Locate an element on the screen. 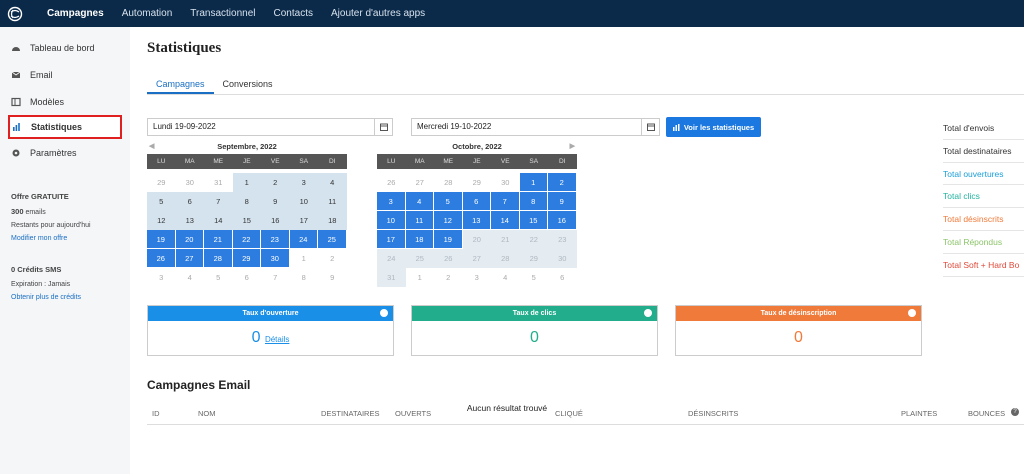  sidebar-item-dashboard: Tableau de bord is located at coordinates (65, 47).